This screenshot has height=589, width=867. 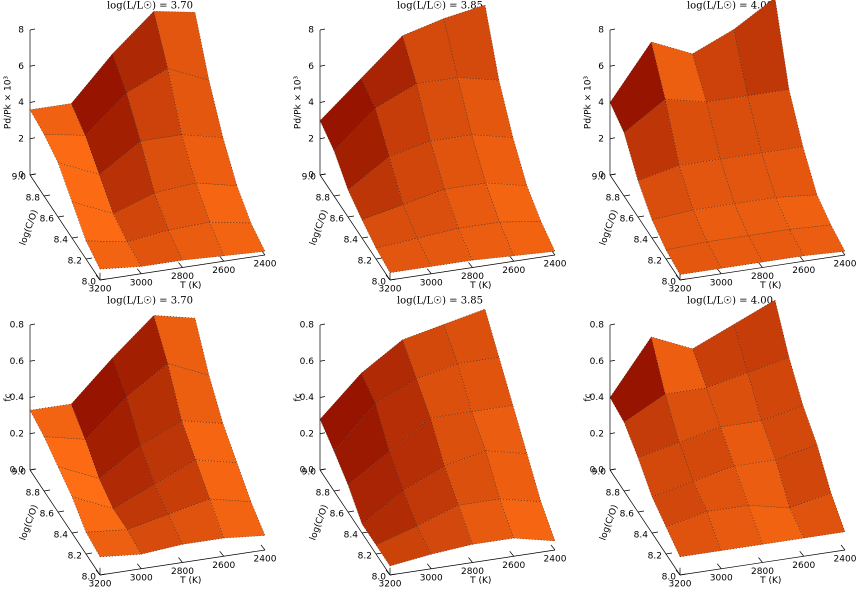 What do you see at coordinates (307, 326) in the screenshot?
I see `z-tick-label: 0.8` at bounding box center [307, 326].